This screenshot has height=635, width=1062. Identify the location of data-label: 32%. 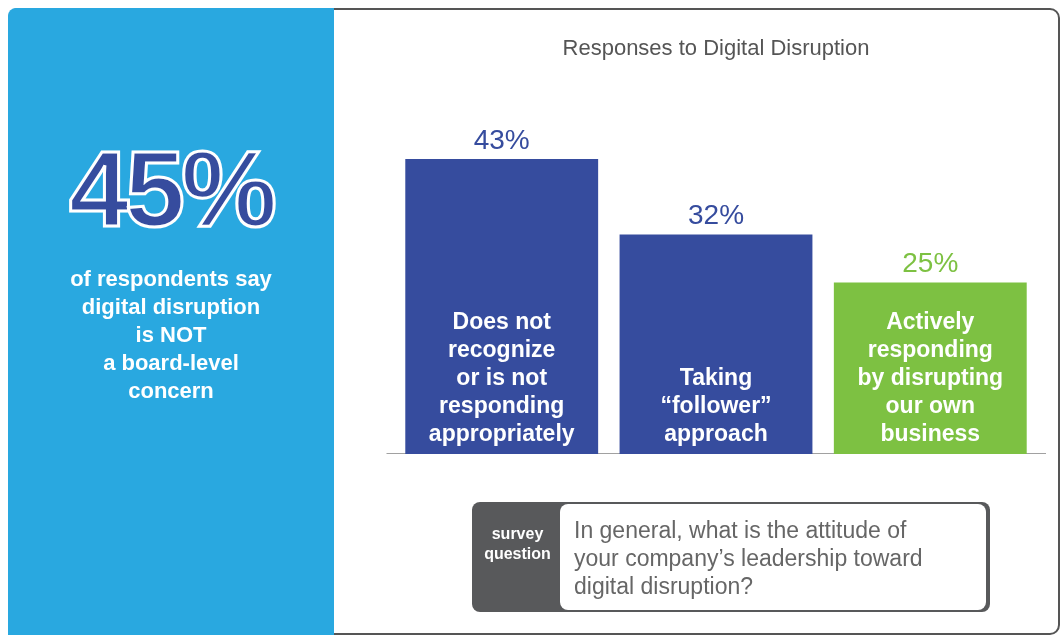
(716, 215).